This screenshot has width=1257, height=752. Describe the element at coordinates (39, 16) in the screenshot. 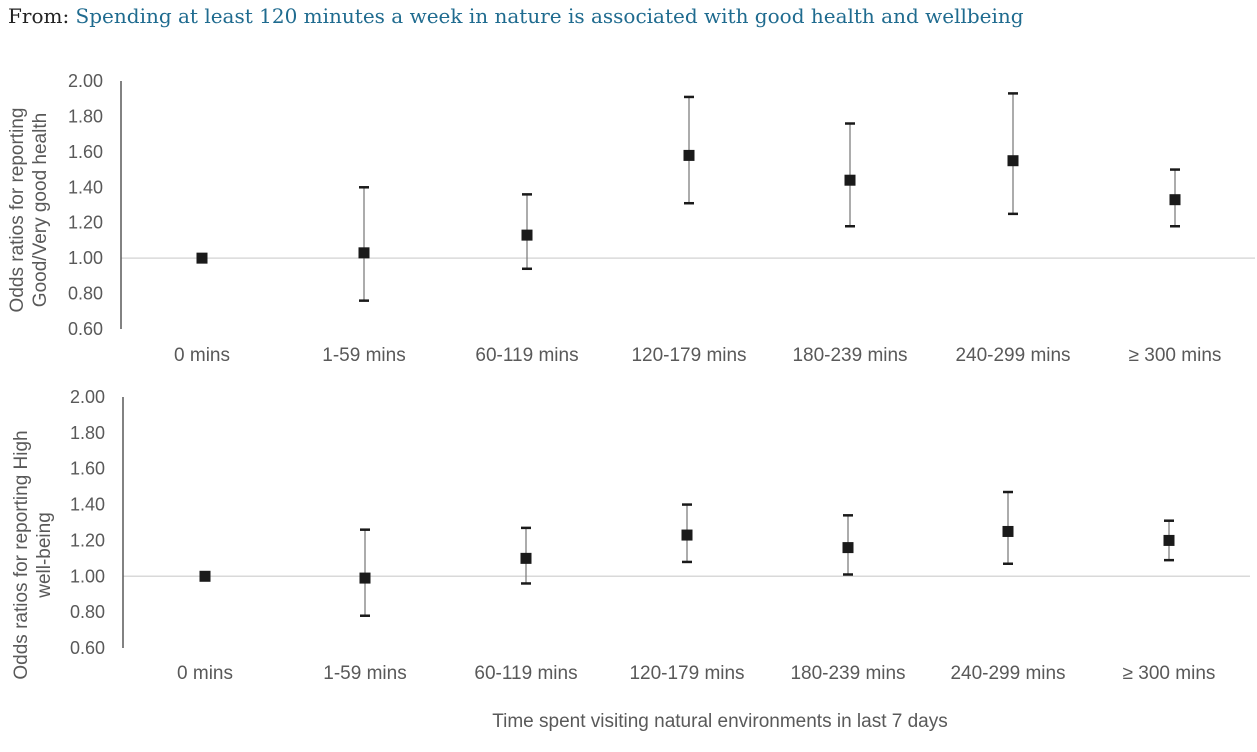

I see `source-prefix: From:` at that location.